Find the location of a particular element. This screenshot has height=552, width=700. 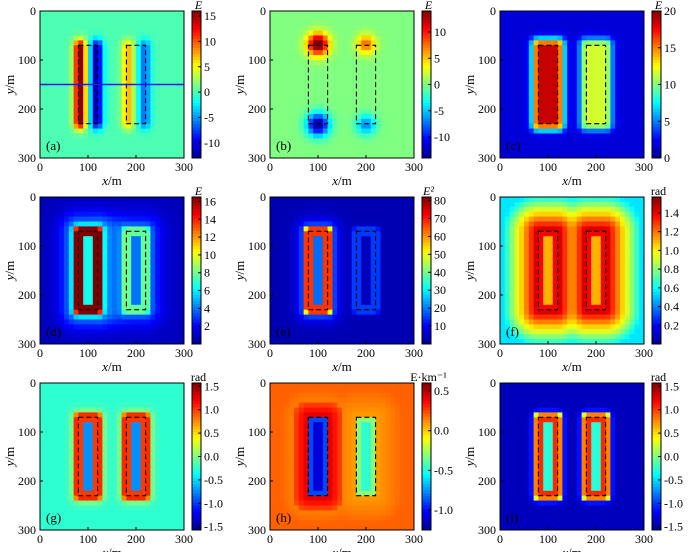

heatmap-d is located at coordinates (112, 270).